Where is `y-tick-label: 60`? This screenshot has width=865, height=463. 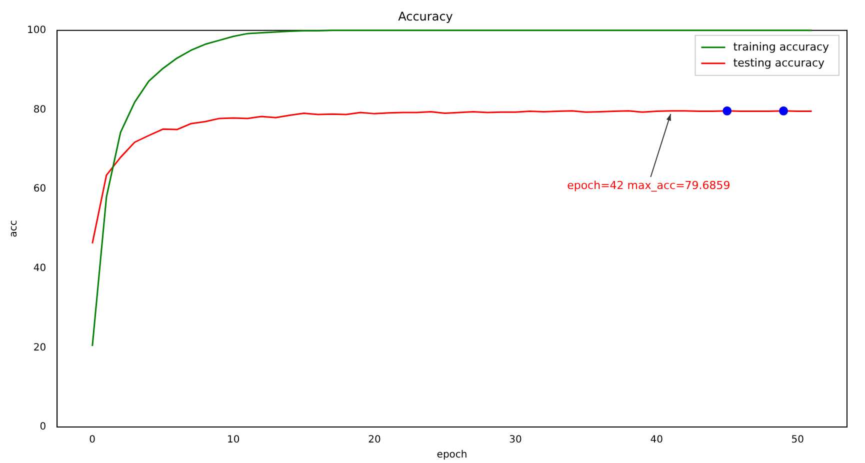
y-tick-label: 60 is located at coordinates (39, 189).